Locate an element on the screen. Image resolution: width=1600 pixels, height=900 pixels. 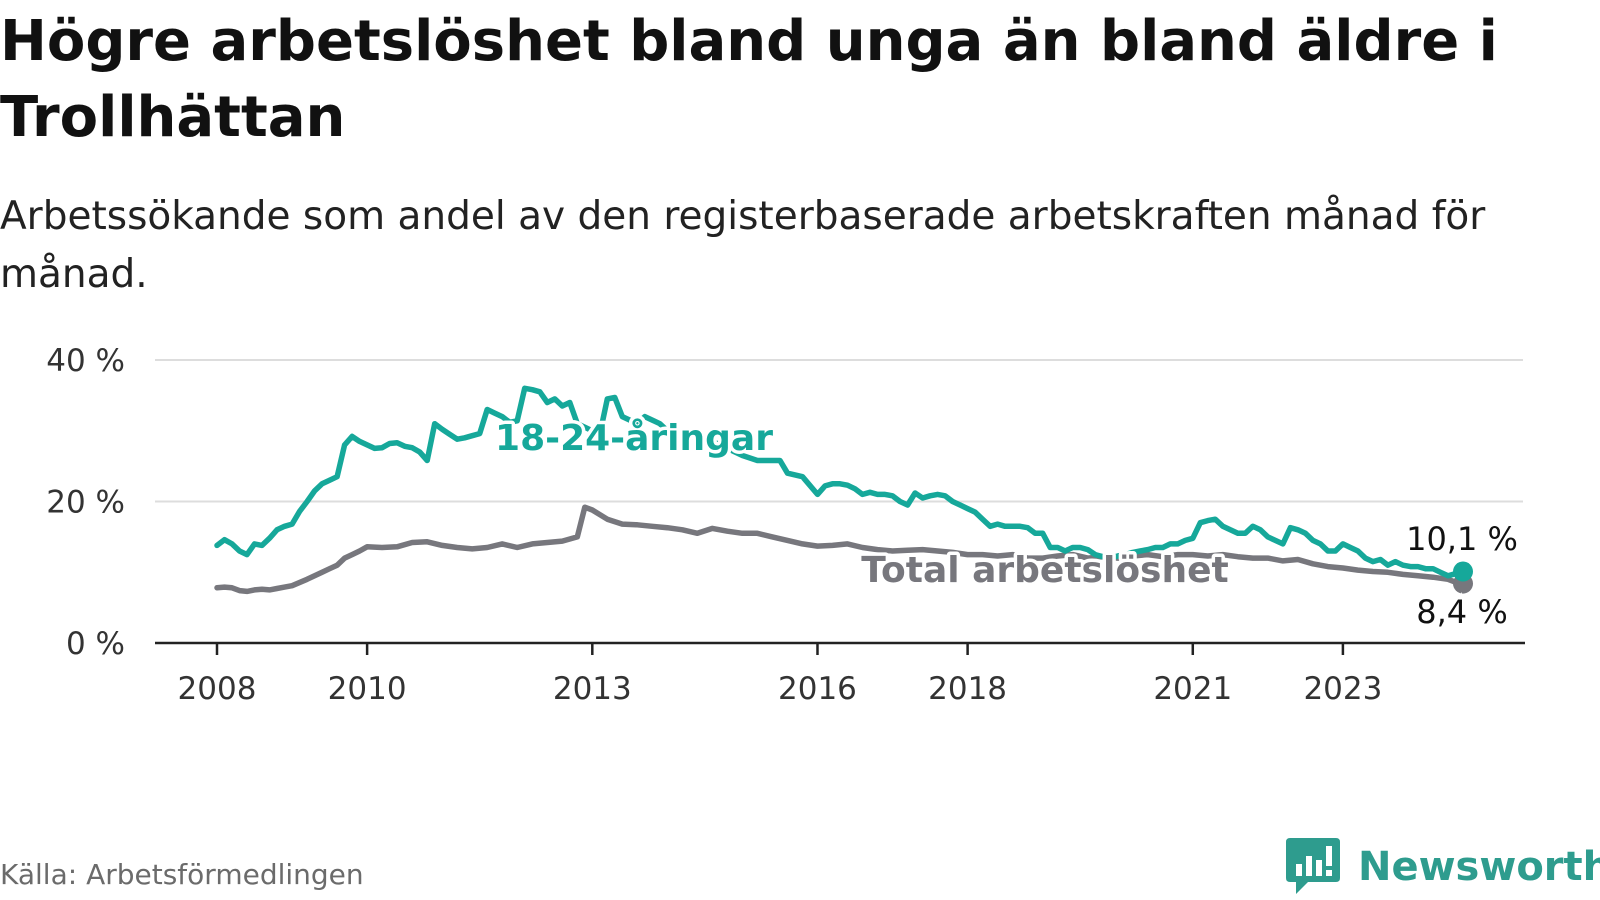
newsworthy-logo-icon is located at coordinates (1313, 866).